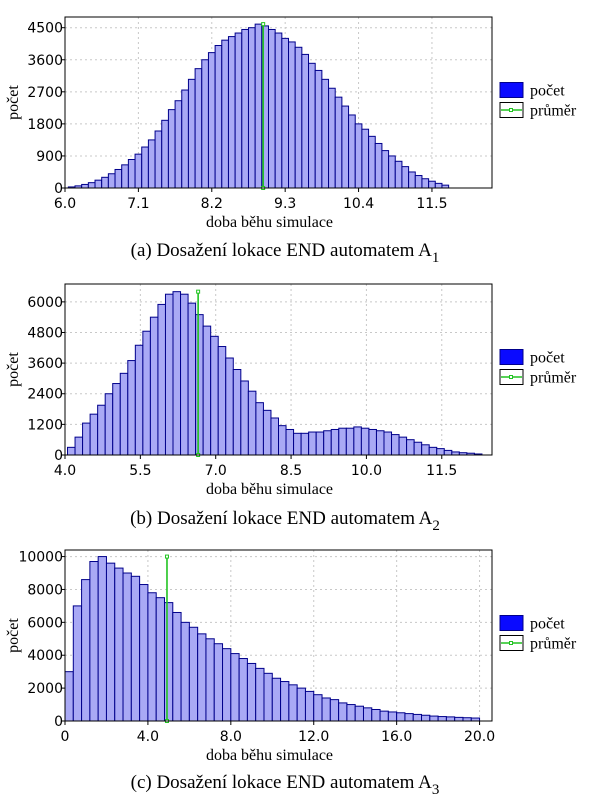 The height and width of the screenshot is (808, 610). I want to click on y-tick-label: 1200, so click(45, 425).